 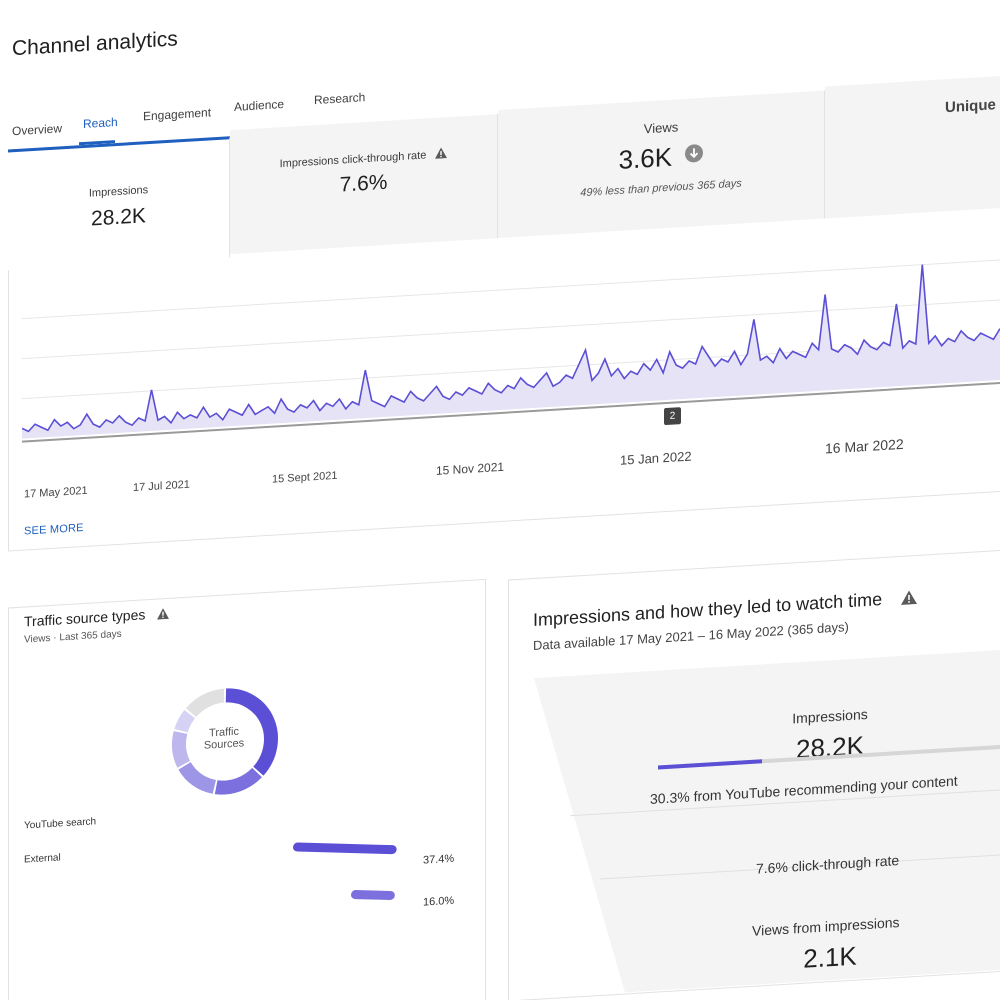 I want to click on metric-card-impressions: Impressions 28.2K, so click(x=119, y=203).